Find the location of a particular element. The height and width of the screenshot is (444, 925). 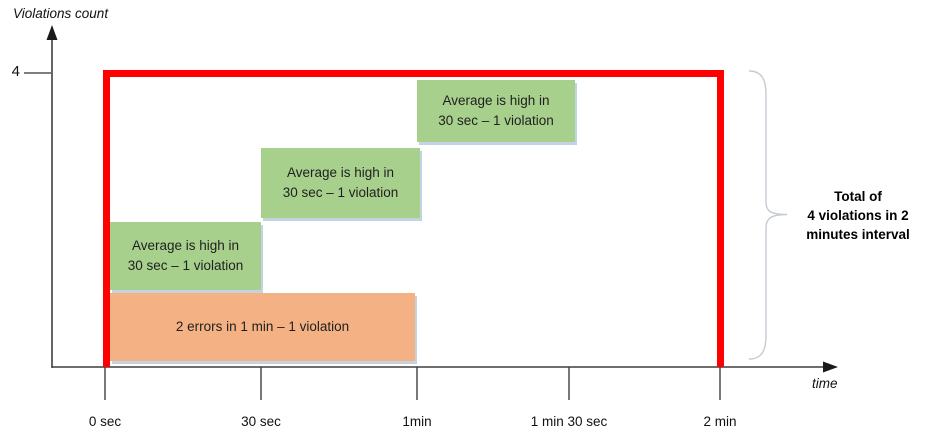

x-tick-label-1min30sec: 1 min 30 sec is located at coordinates (569, 421).